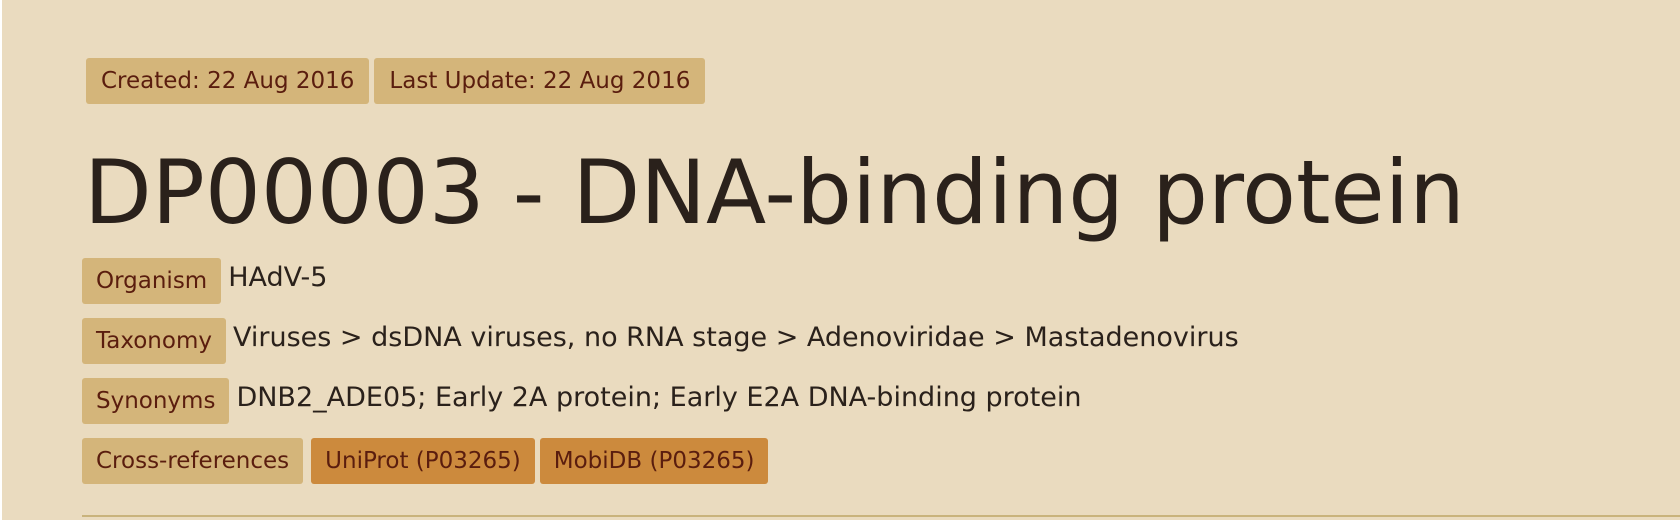 This screenshot has width=1680, height=520. Describe the element at coordinates (540, 81) in the screenshot. I see `last-update-badge: Last Update: 22 Aug 2016` at that location.